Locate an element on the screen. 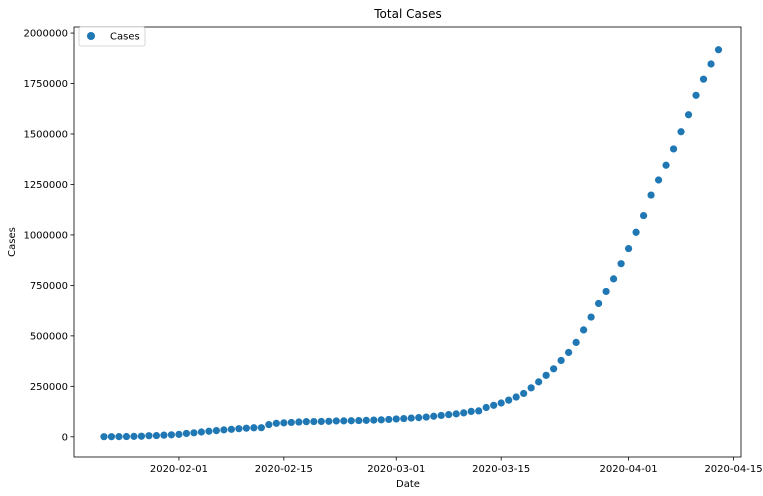 This screenshot has width=763, height=496. x-tick-label: 2020-04-01 is located at coordinates (629, 469).